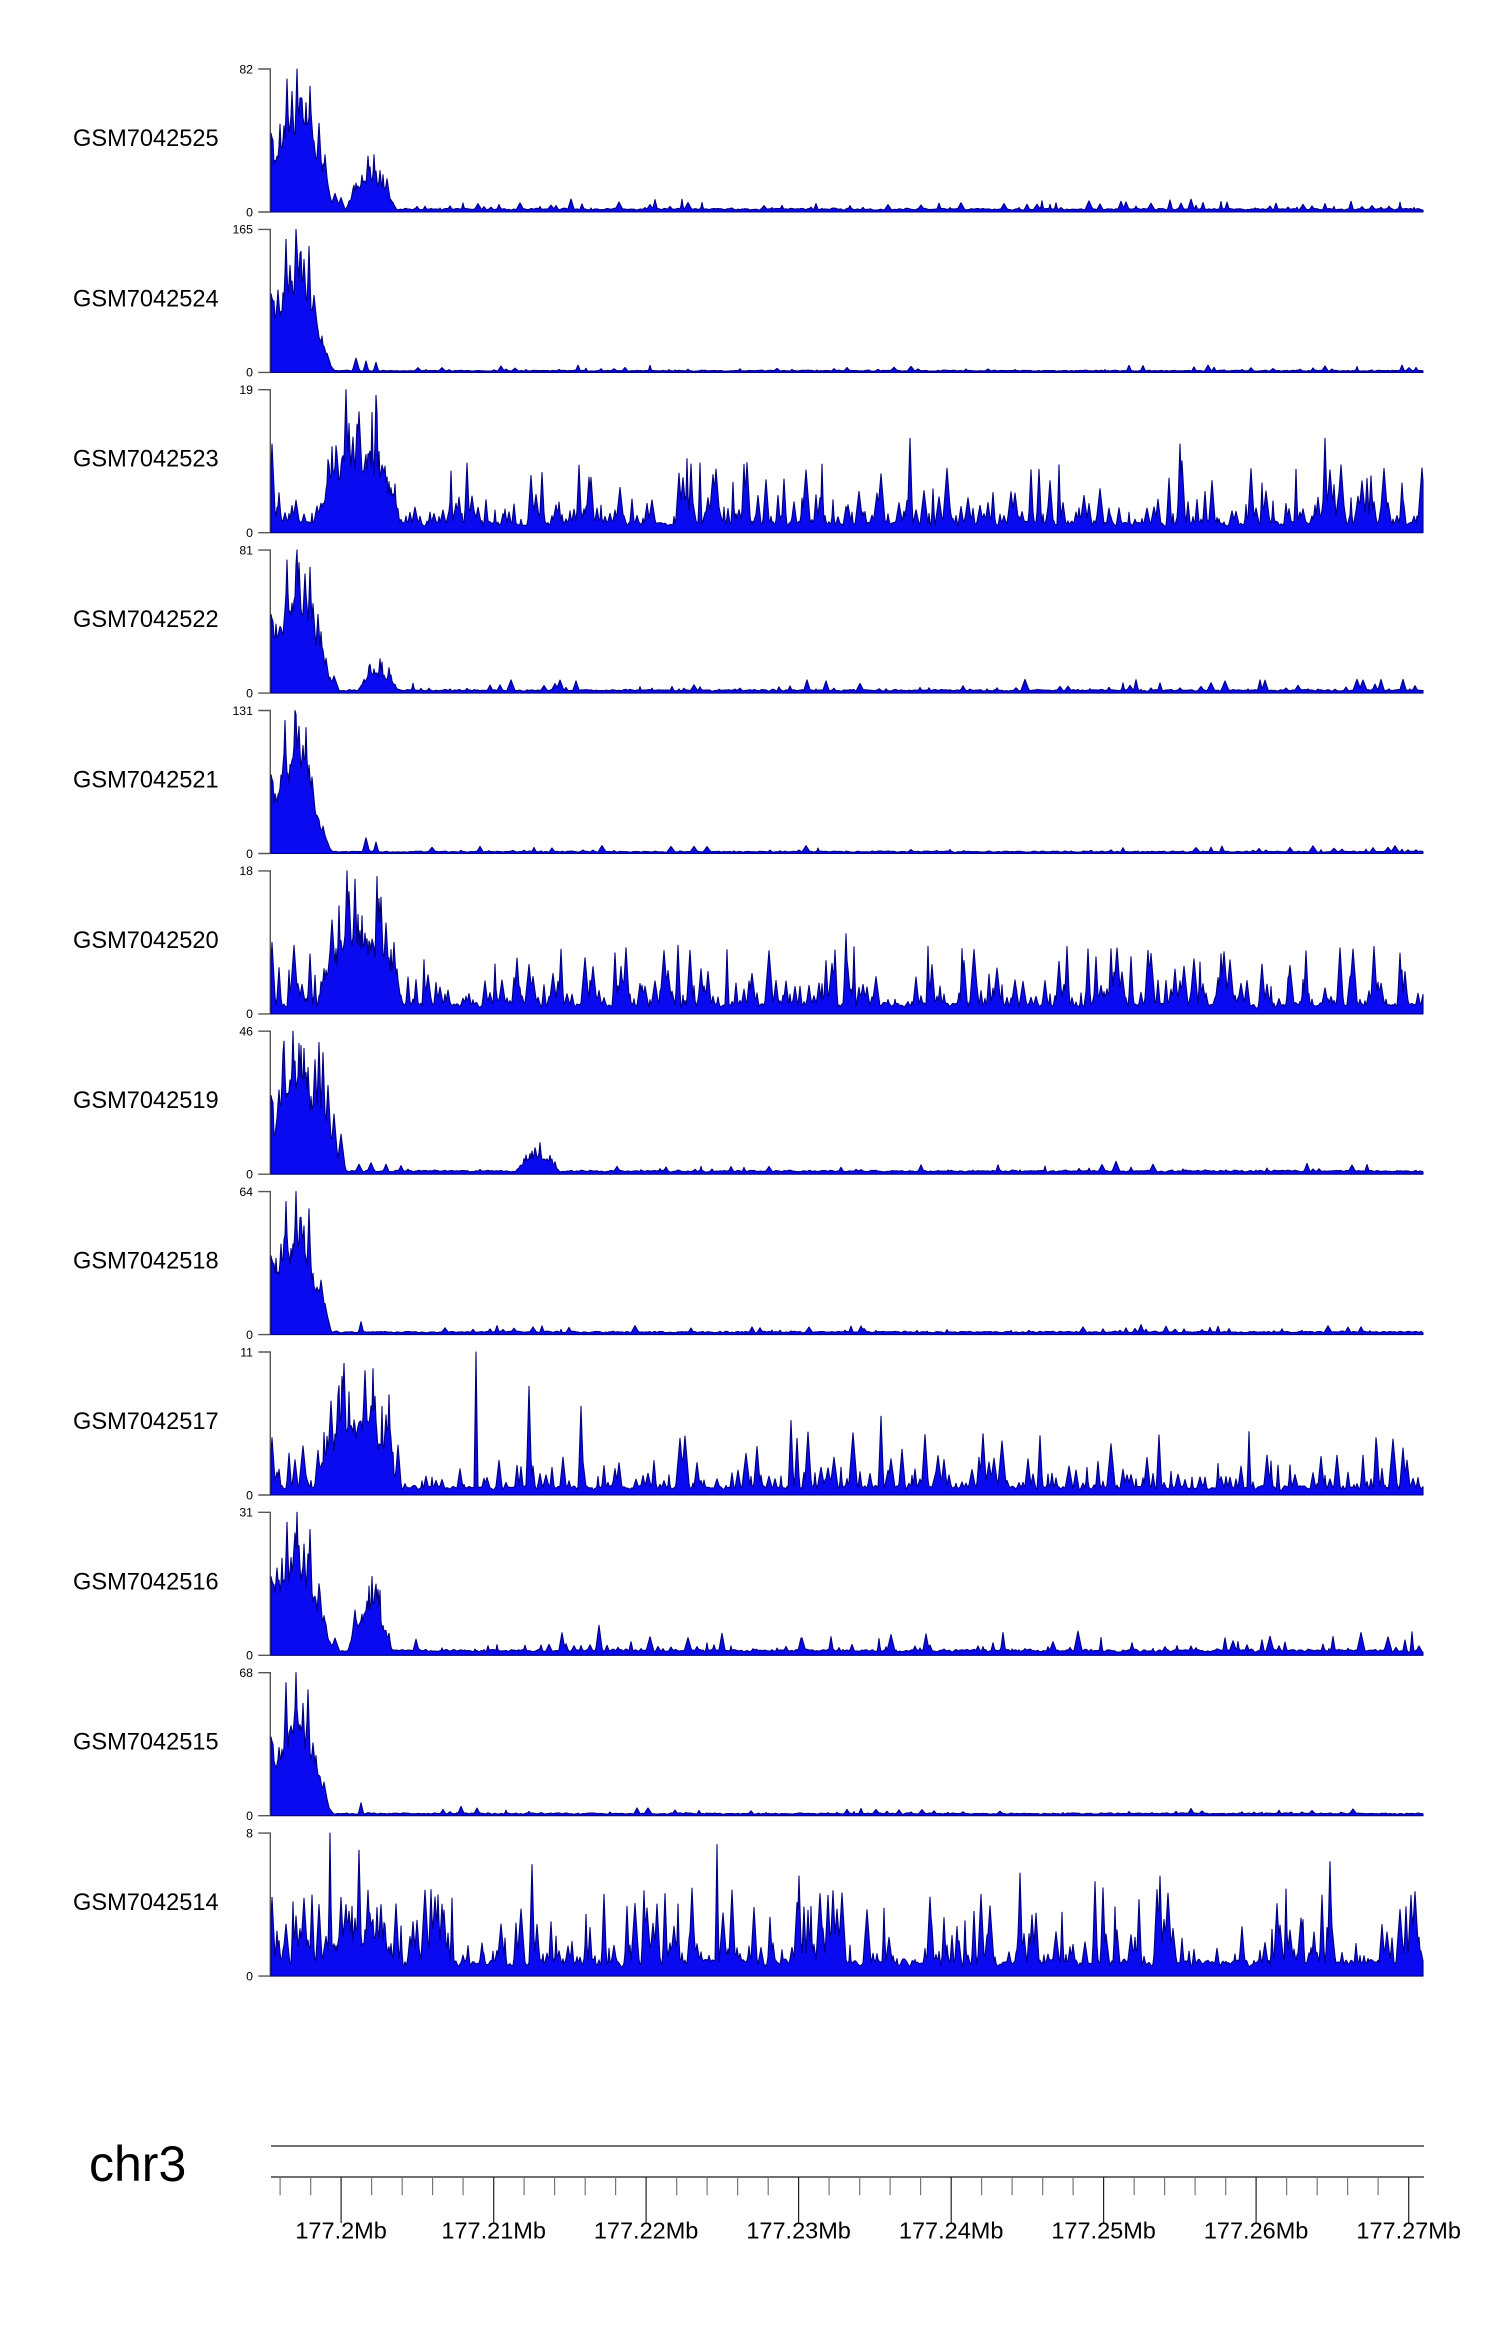  Describe the element at coordinates (242, 230) in the screenshot. I see `svg-text: 165` at that location.